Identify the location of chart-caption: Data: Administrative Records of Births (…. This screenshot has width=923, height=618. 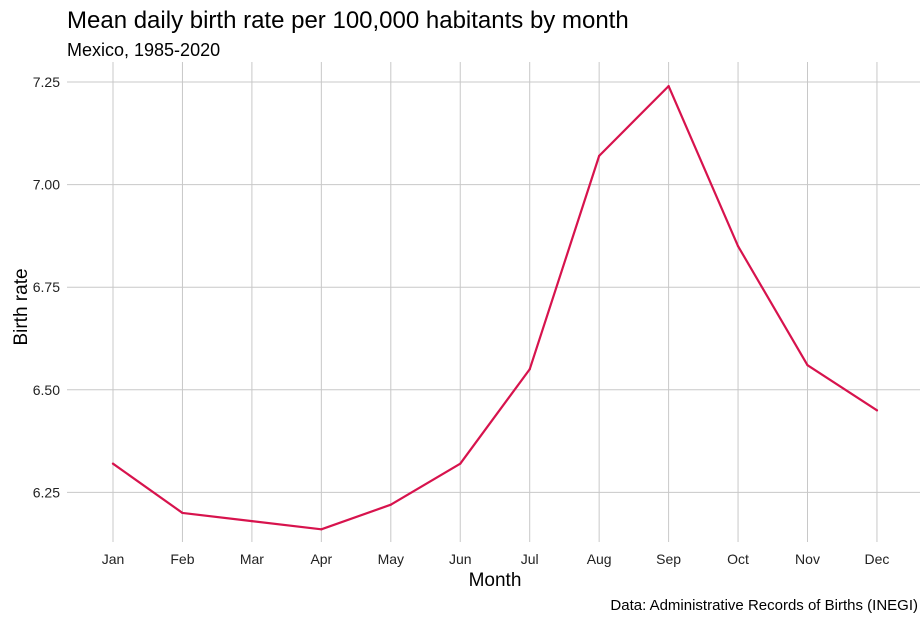
(764, 605).